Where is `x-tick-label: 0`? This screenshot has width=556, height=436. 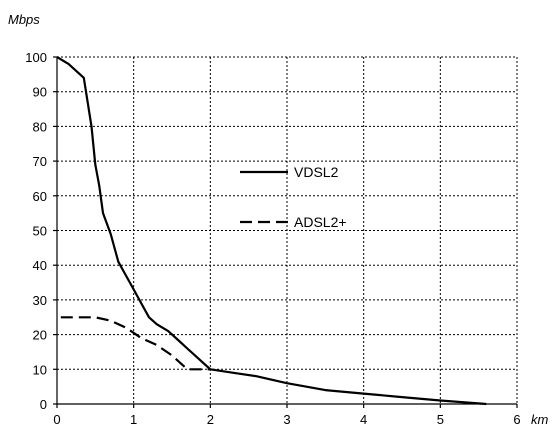
x-tick-label: 0 is located at coordinates (56, 419).